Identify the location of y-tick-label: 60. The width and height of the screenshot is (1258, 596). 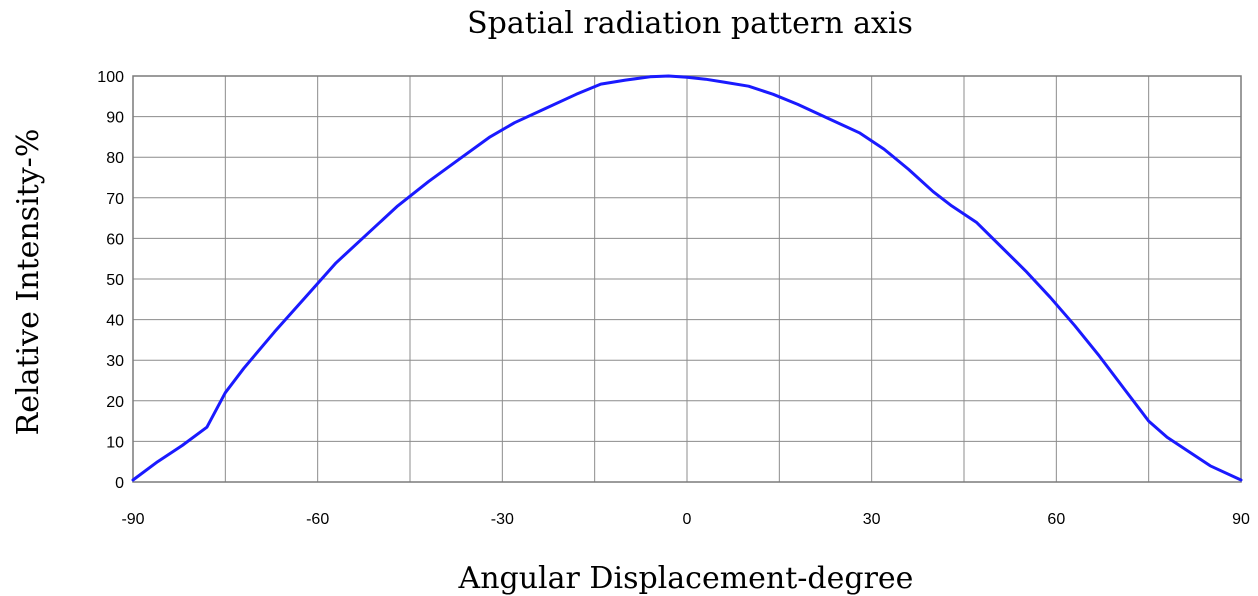
(115, 239).